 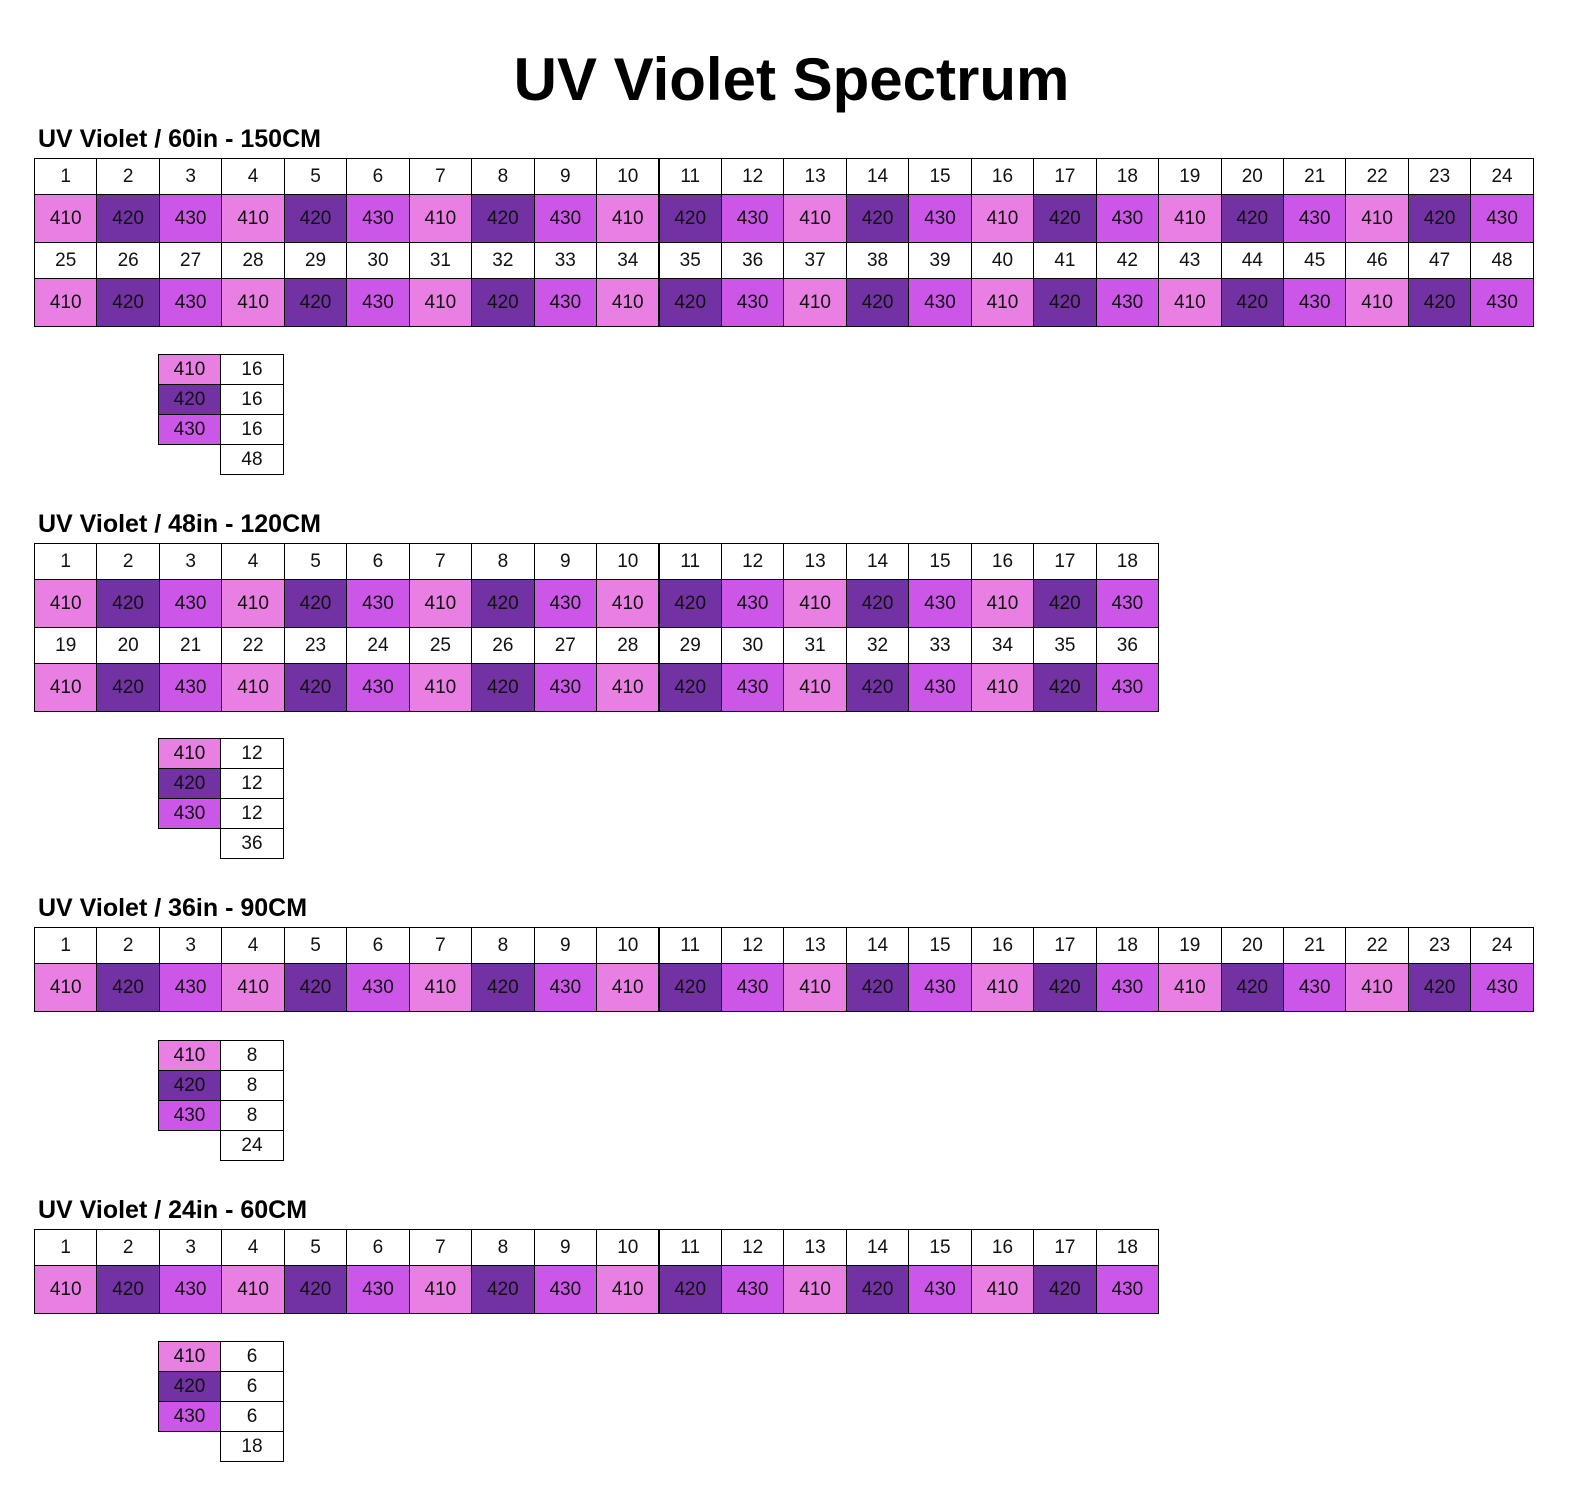 What do you see at coordinates (1439, 260) in the screenshot?
I see `position-cell: 47` at bounding box center [1439, 260].